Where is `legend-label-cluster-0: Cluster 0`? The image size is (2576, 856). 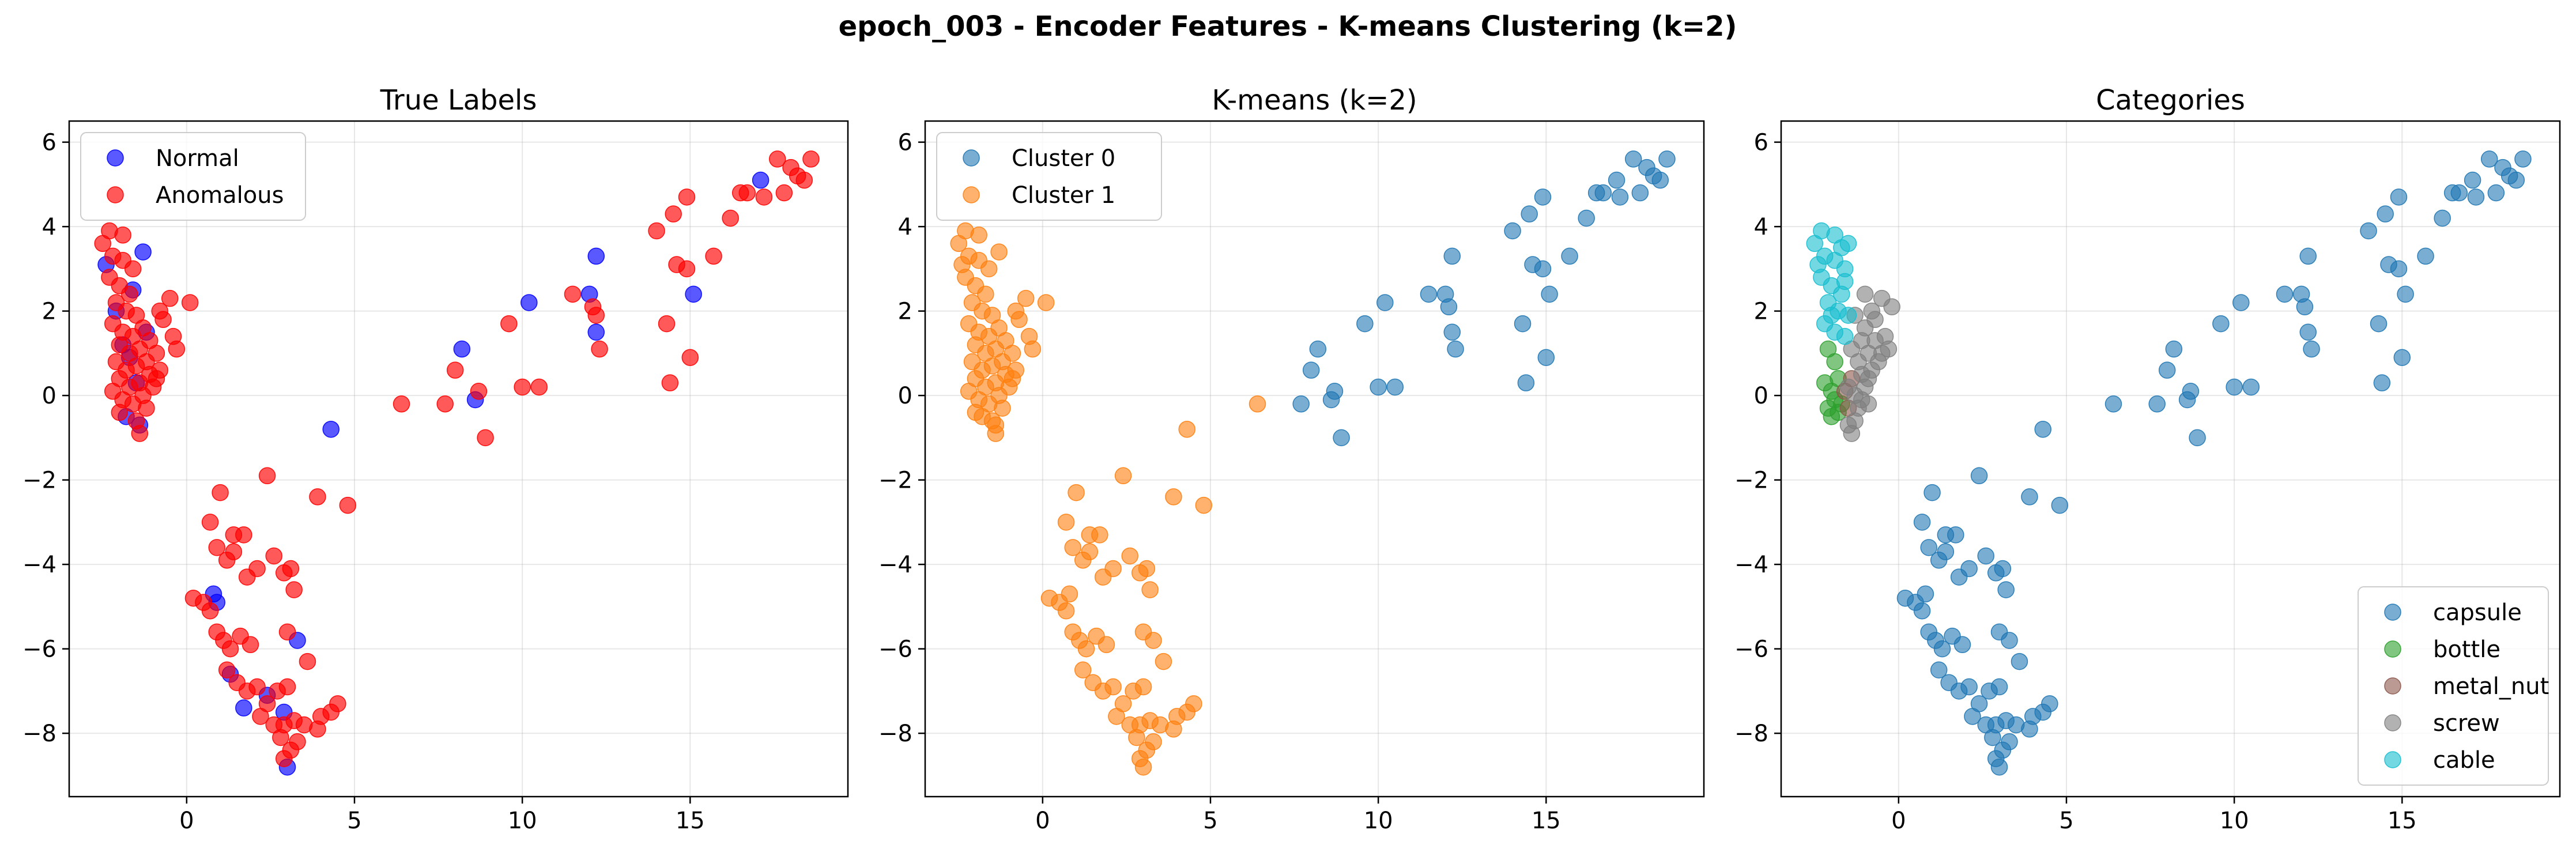 legend-label-cluster-0: Cluster 0 is located at coordinates (1063, 158).